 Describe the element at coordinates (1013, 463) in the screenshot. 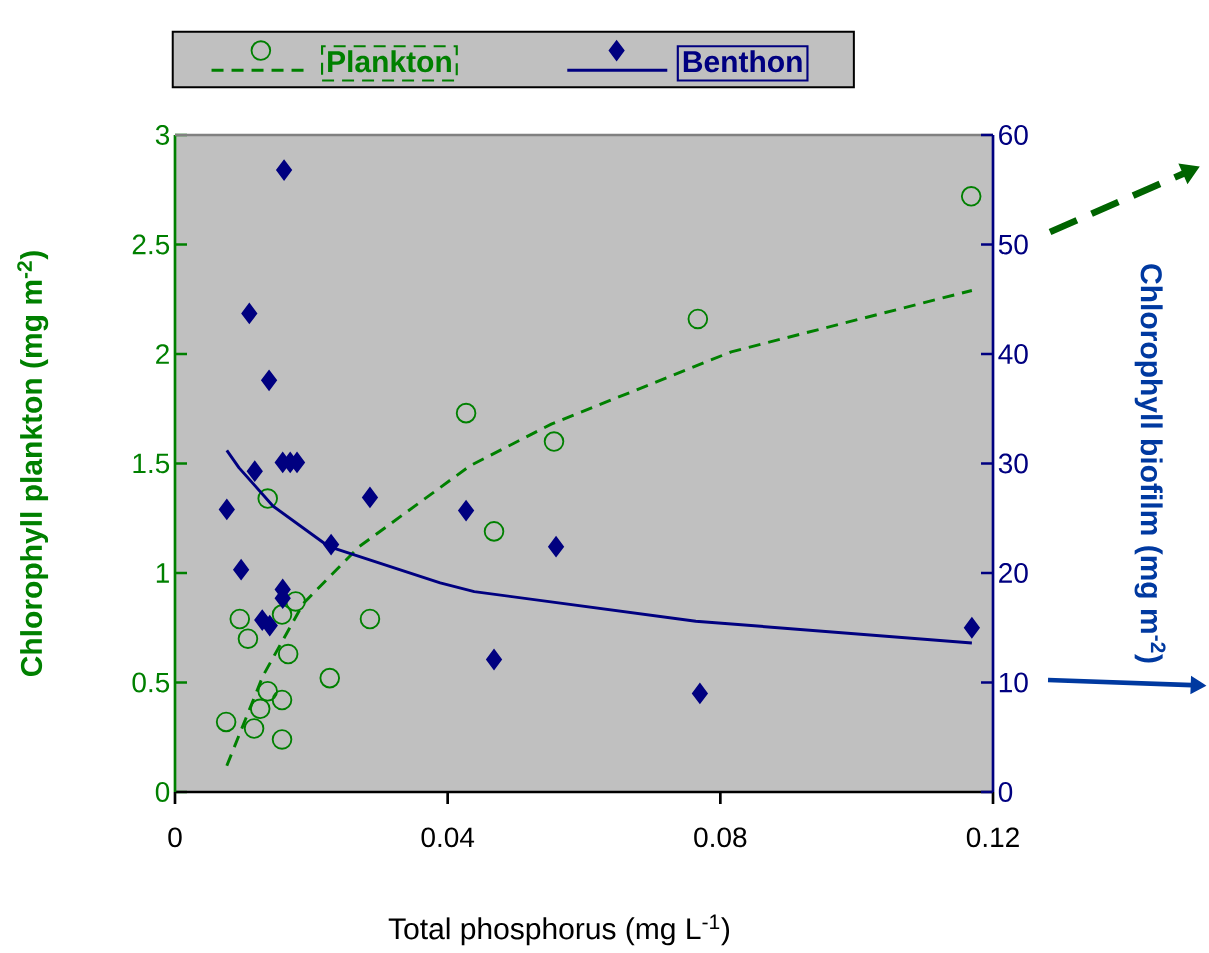

I see `y2-tick-label: 30` at that location.